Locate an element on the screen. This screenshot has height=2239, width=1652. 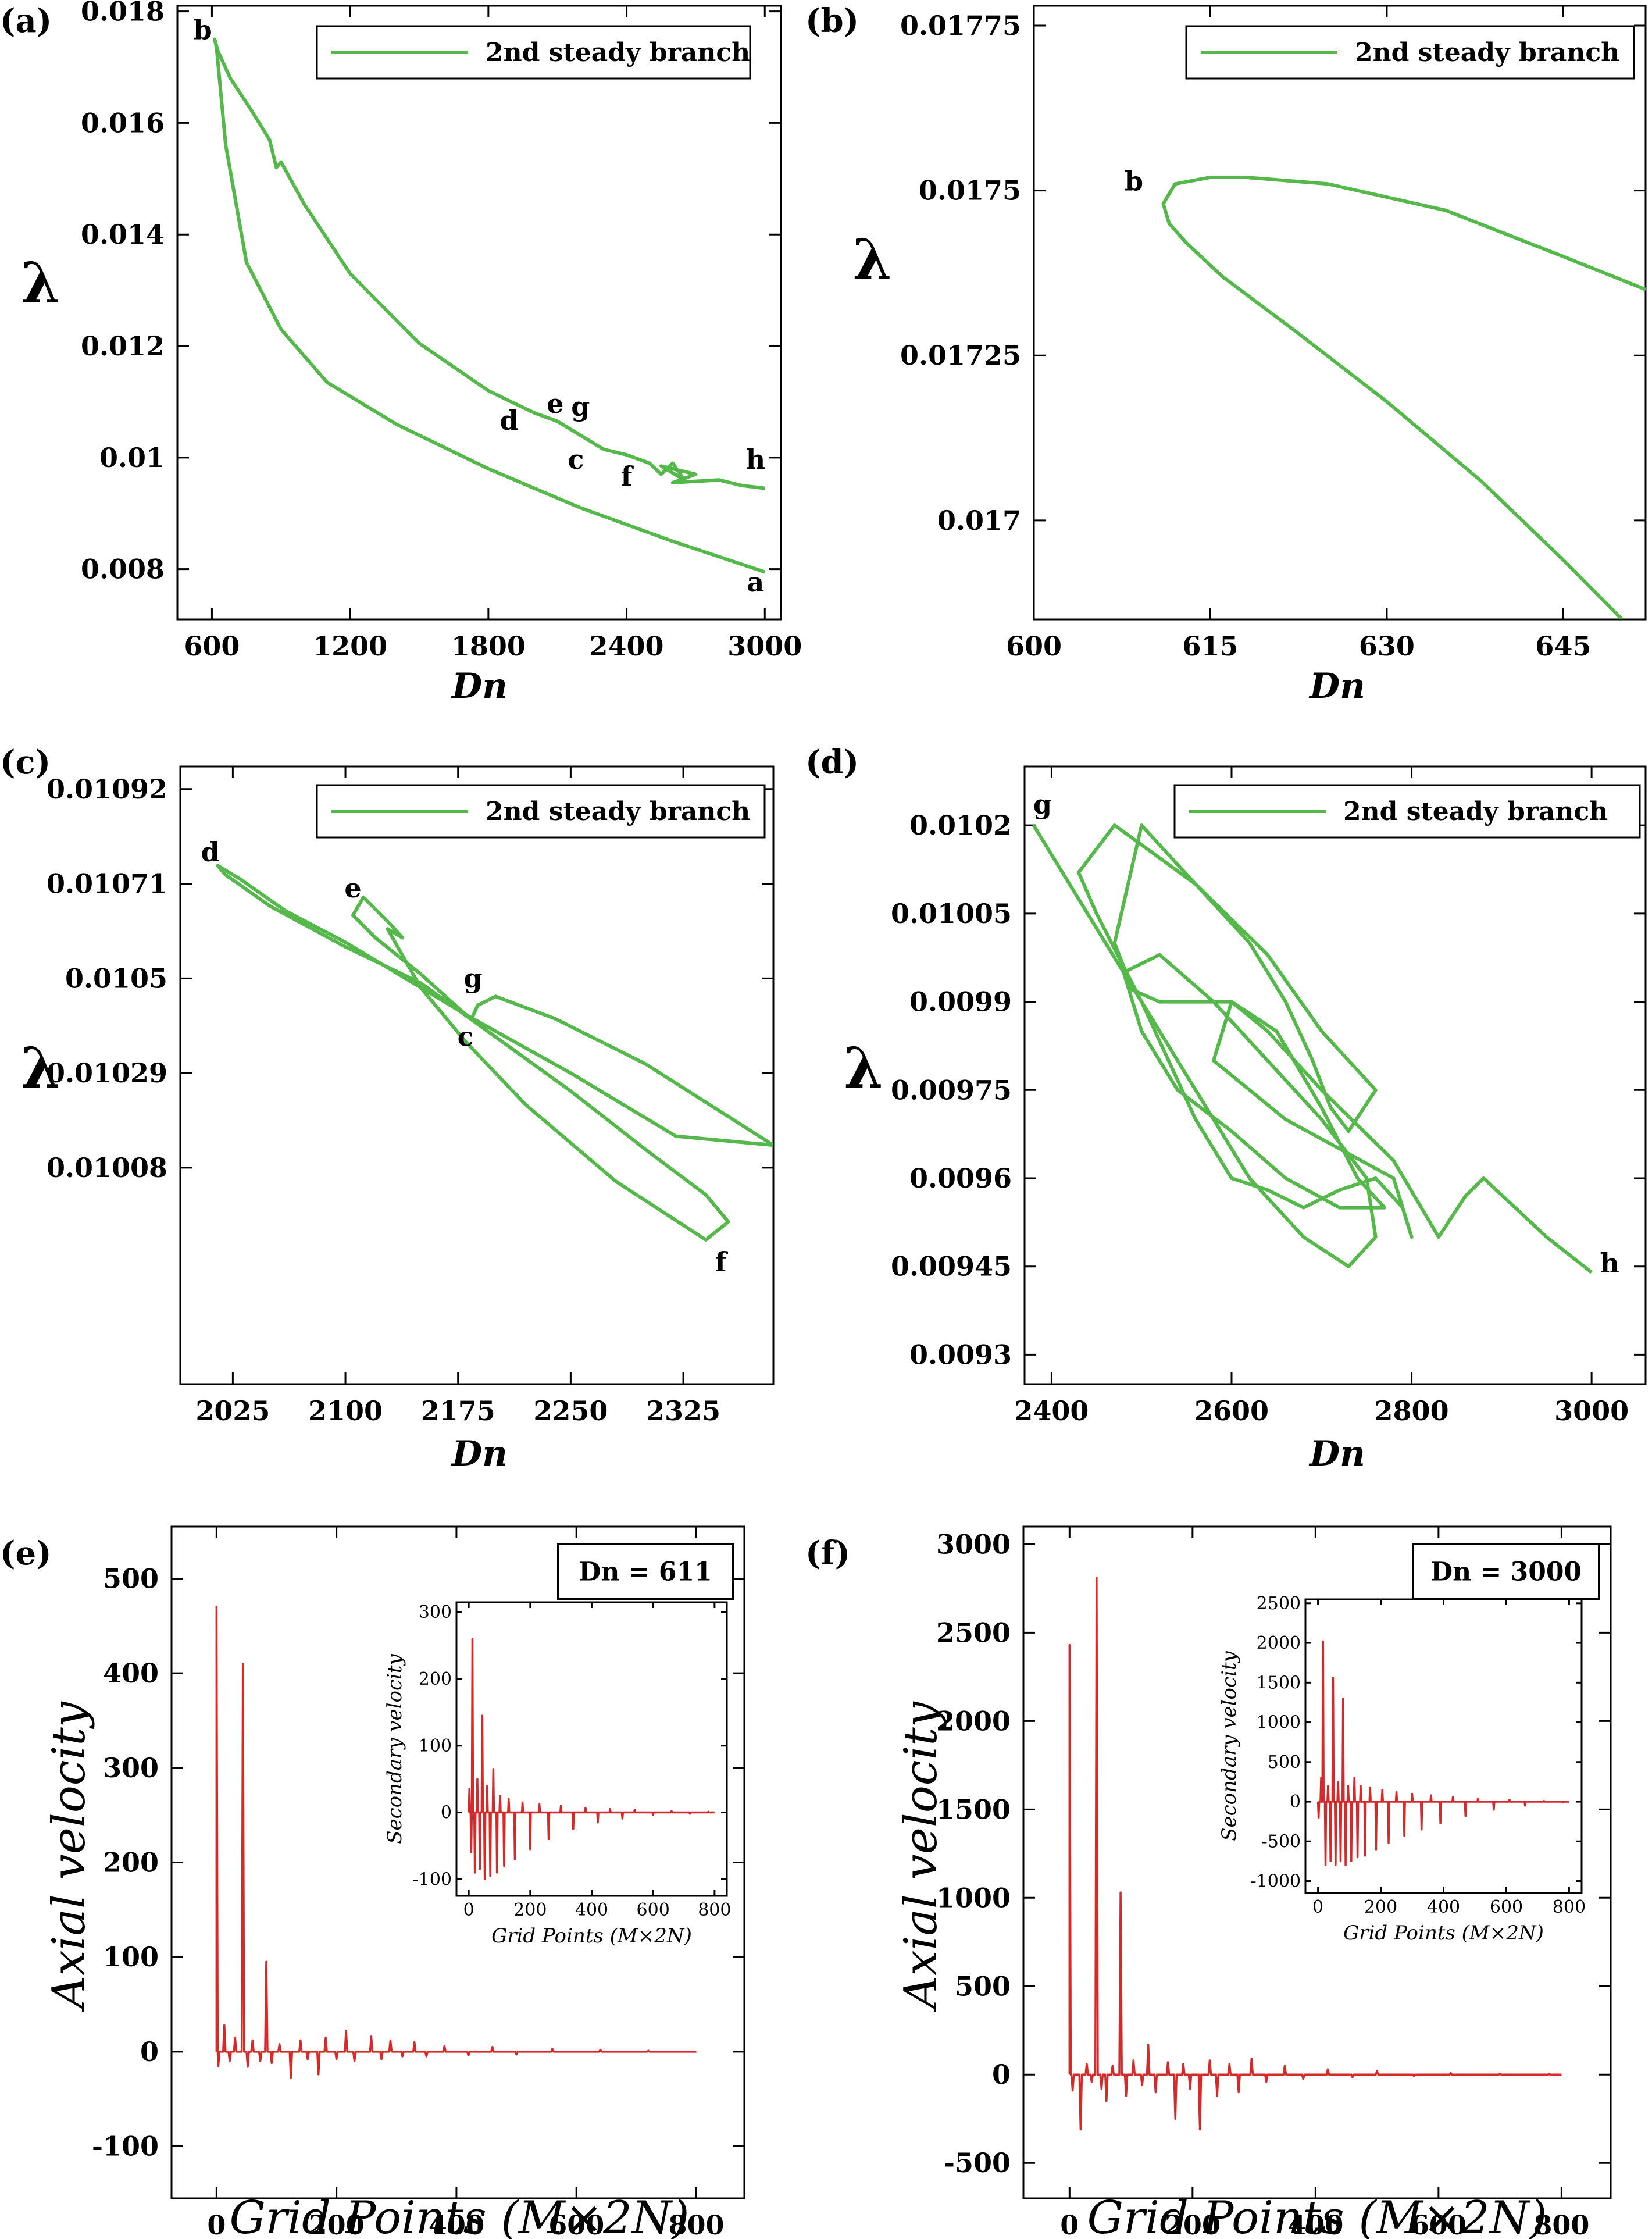
panel-f-xtick-label: 400 is located at coordinates (1315, 2224).